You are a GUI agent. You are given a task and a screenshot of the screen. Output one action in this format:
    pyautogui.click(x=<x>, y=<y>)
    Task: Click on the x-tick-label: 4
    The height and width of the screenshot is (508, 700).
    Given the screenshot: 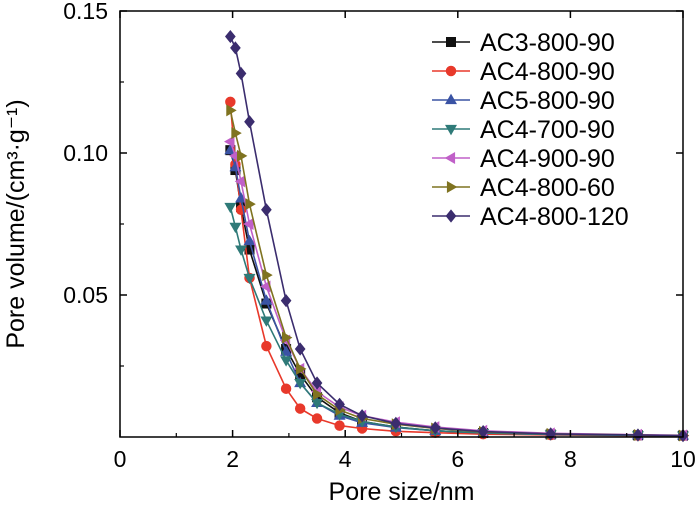 What is the action you would take?
    pyautogui.click(x=345, y=459)
    